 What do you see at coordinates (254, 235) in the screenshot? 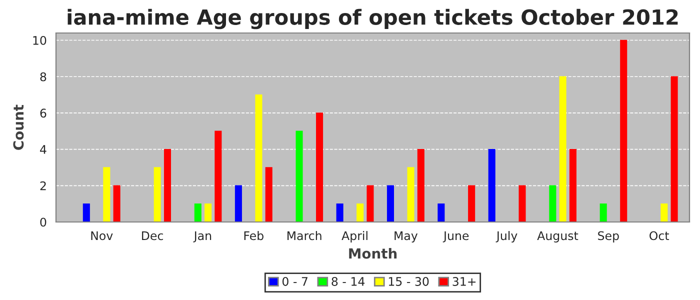
I see `x-tick-label: Feb` at bounding box center [254, 235].